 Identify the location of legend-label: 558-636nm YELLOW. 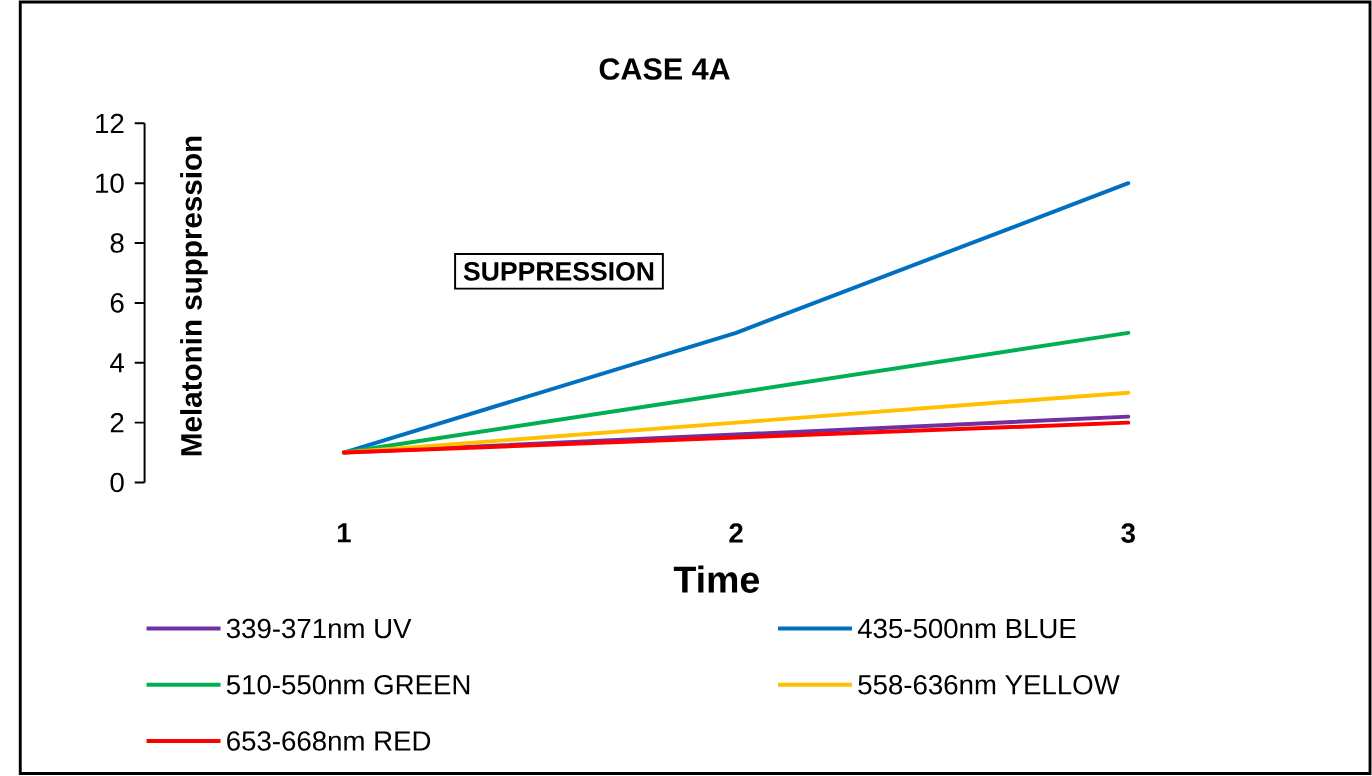
(989, 685).